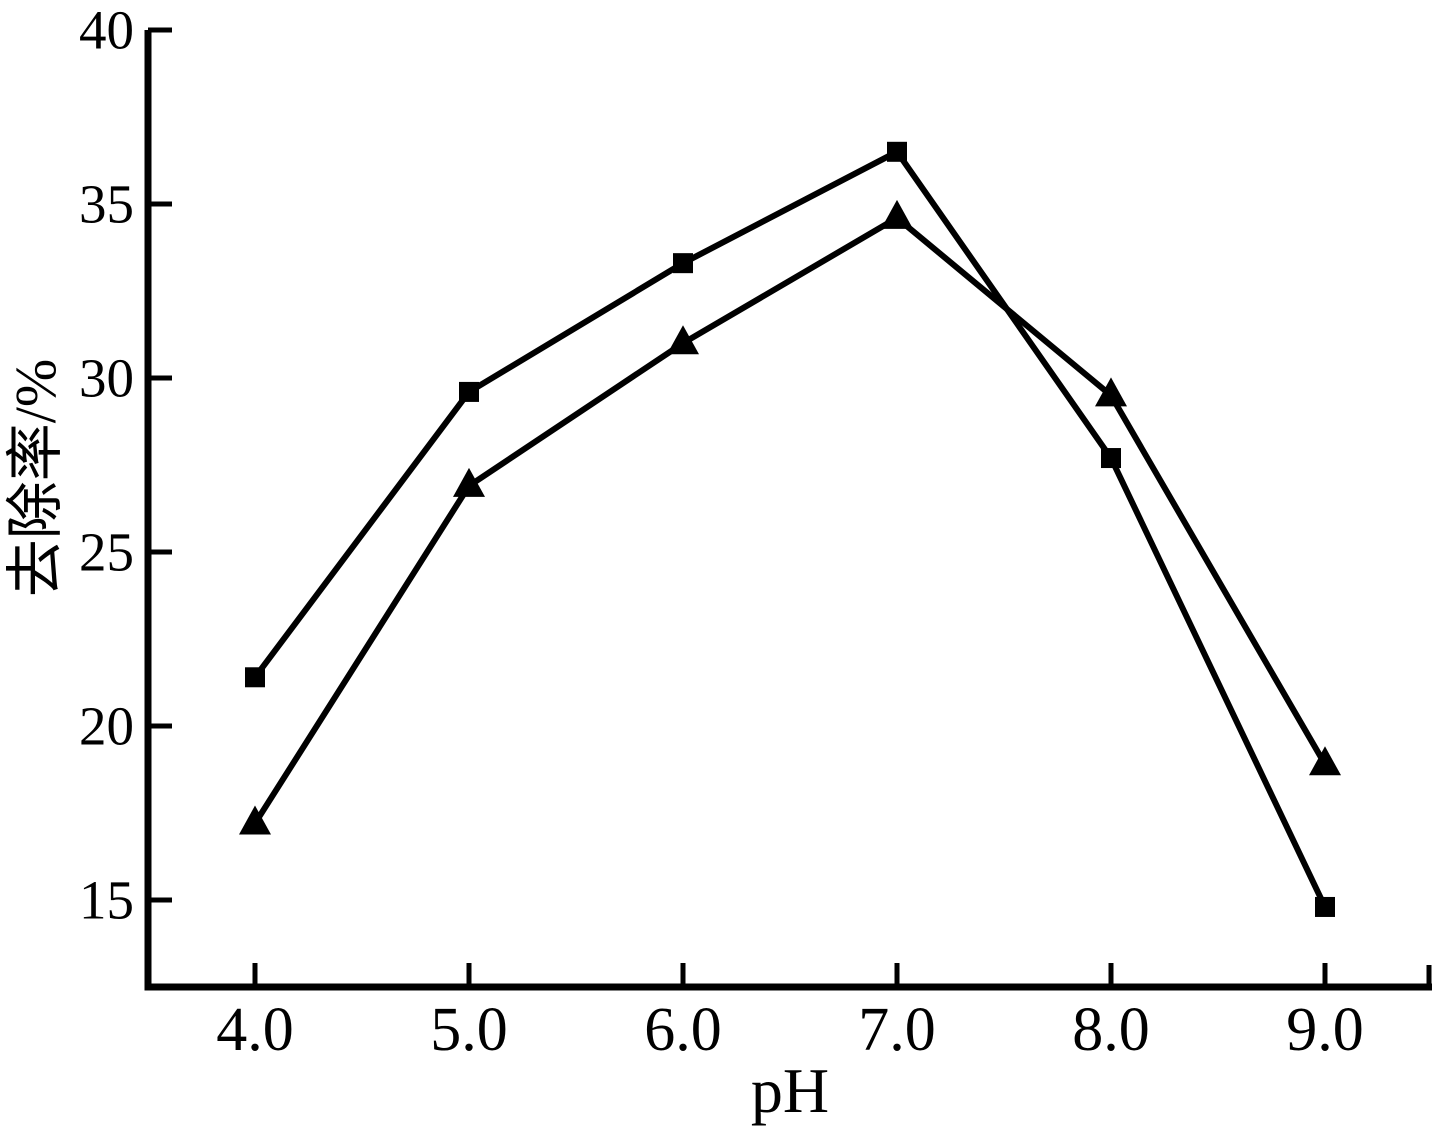 This screenshot has width=1435, height=1131. What do you see at coordinates (683, 1030) in the screenshot?
I see `x-axis-tick-label: 6.0` at bounding box center [683, 1030].